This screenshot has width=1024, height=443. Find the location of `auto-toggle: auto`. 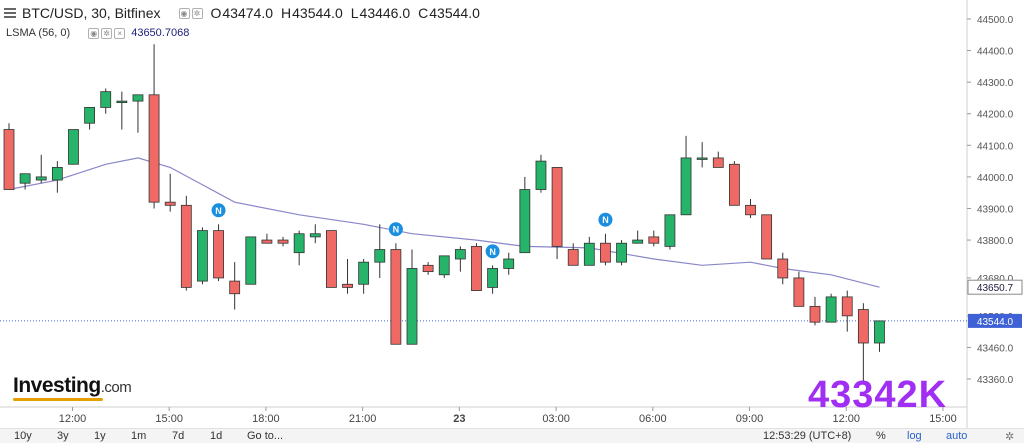

auto-toggle: auto is located at coordinates (957, 436).